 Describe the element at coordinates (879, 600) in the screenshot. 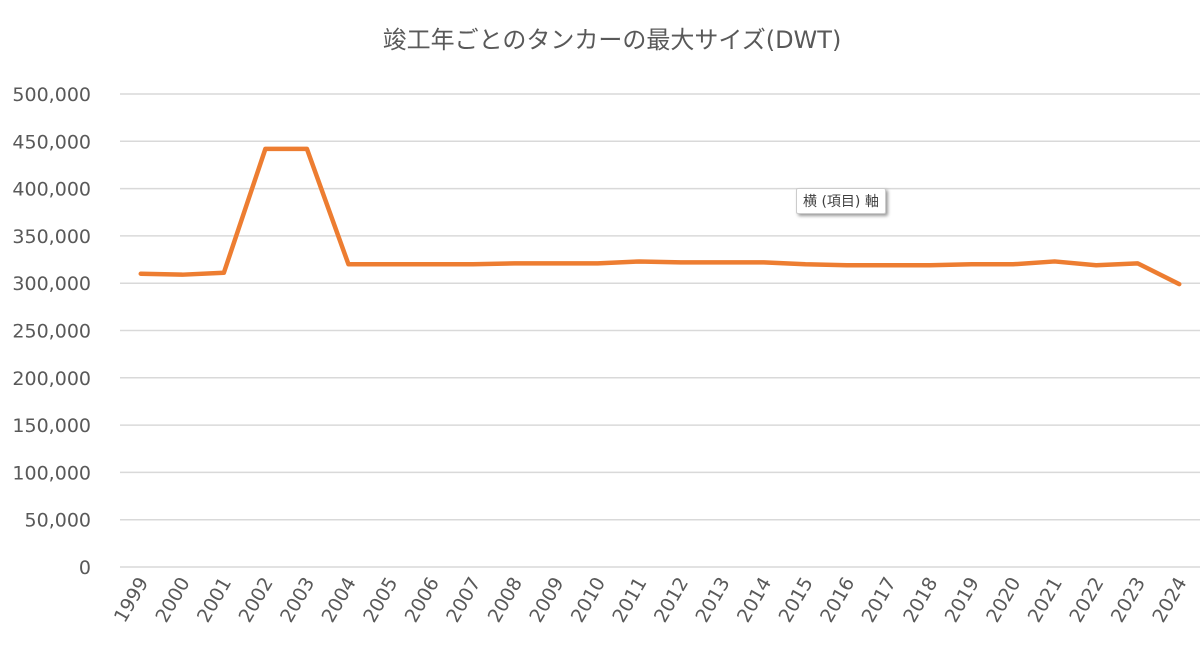

I see `x-tick-label: 2017` at that location.